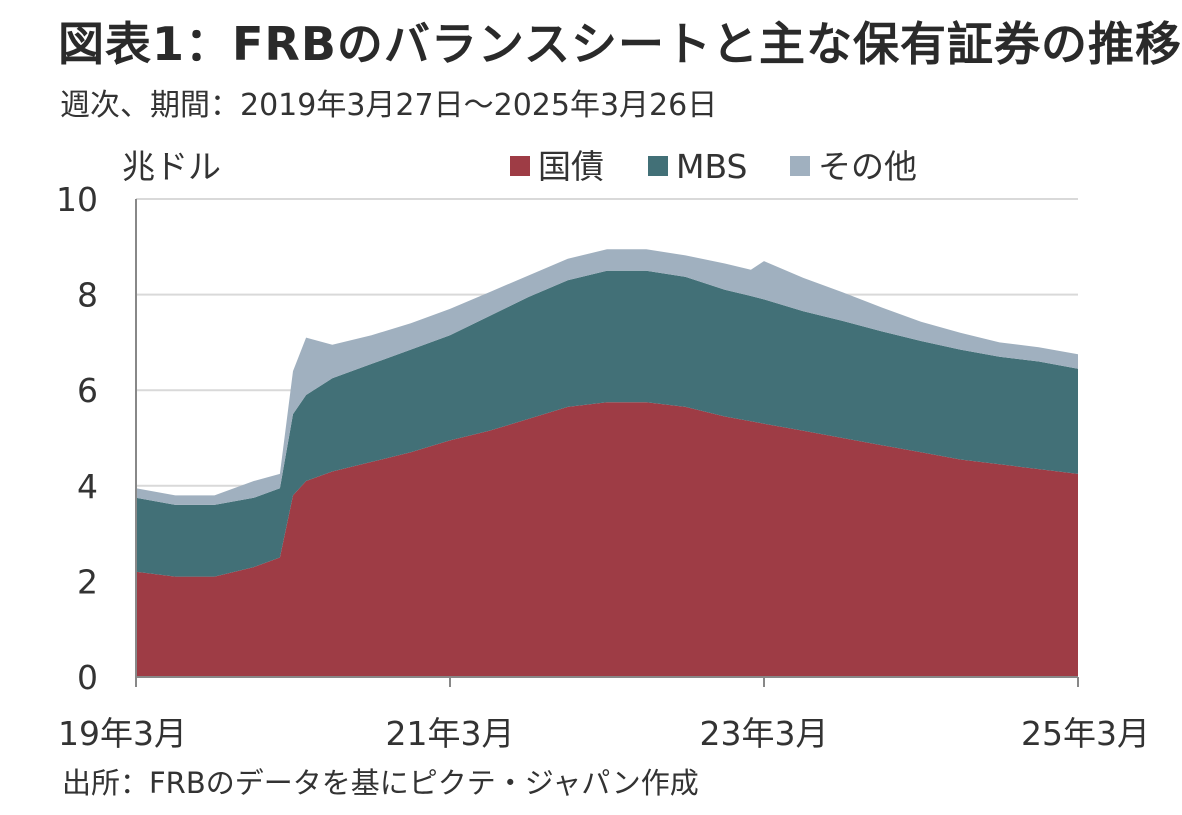 Image resolution: width=1182 pixels, height=815 pixels. What do you see at coordinates (711, 166) in the screenshot?
I see `legend-label: MBS` at bounding box center [711, 166].